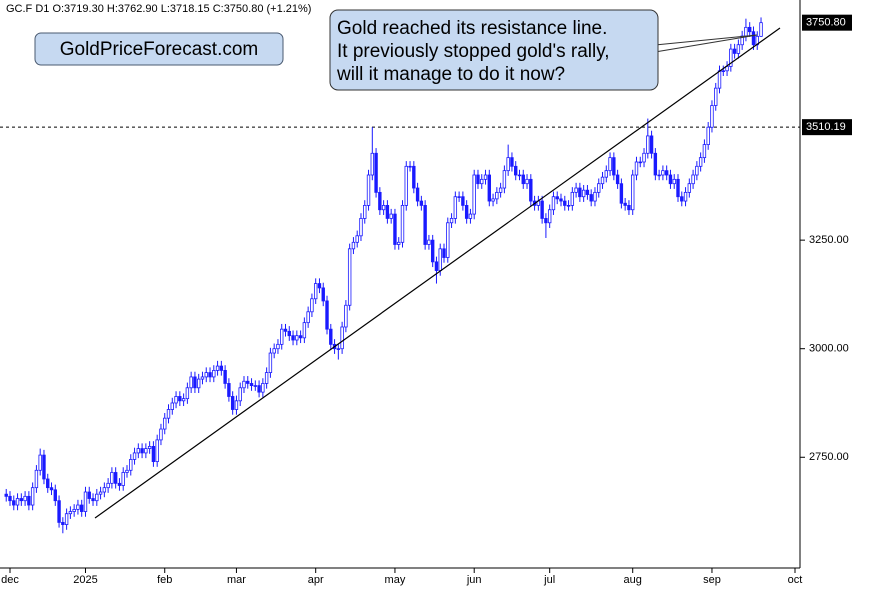 The height and width of the screenshot is (593, 875). I want to click on x-tick-label: sep, so click(712, 580).